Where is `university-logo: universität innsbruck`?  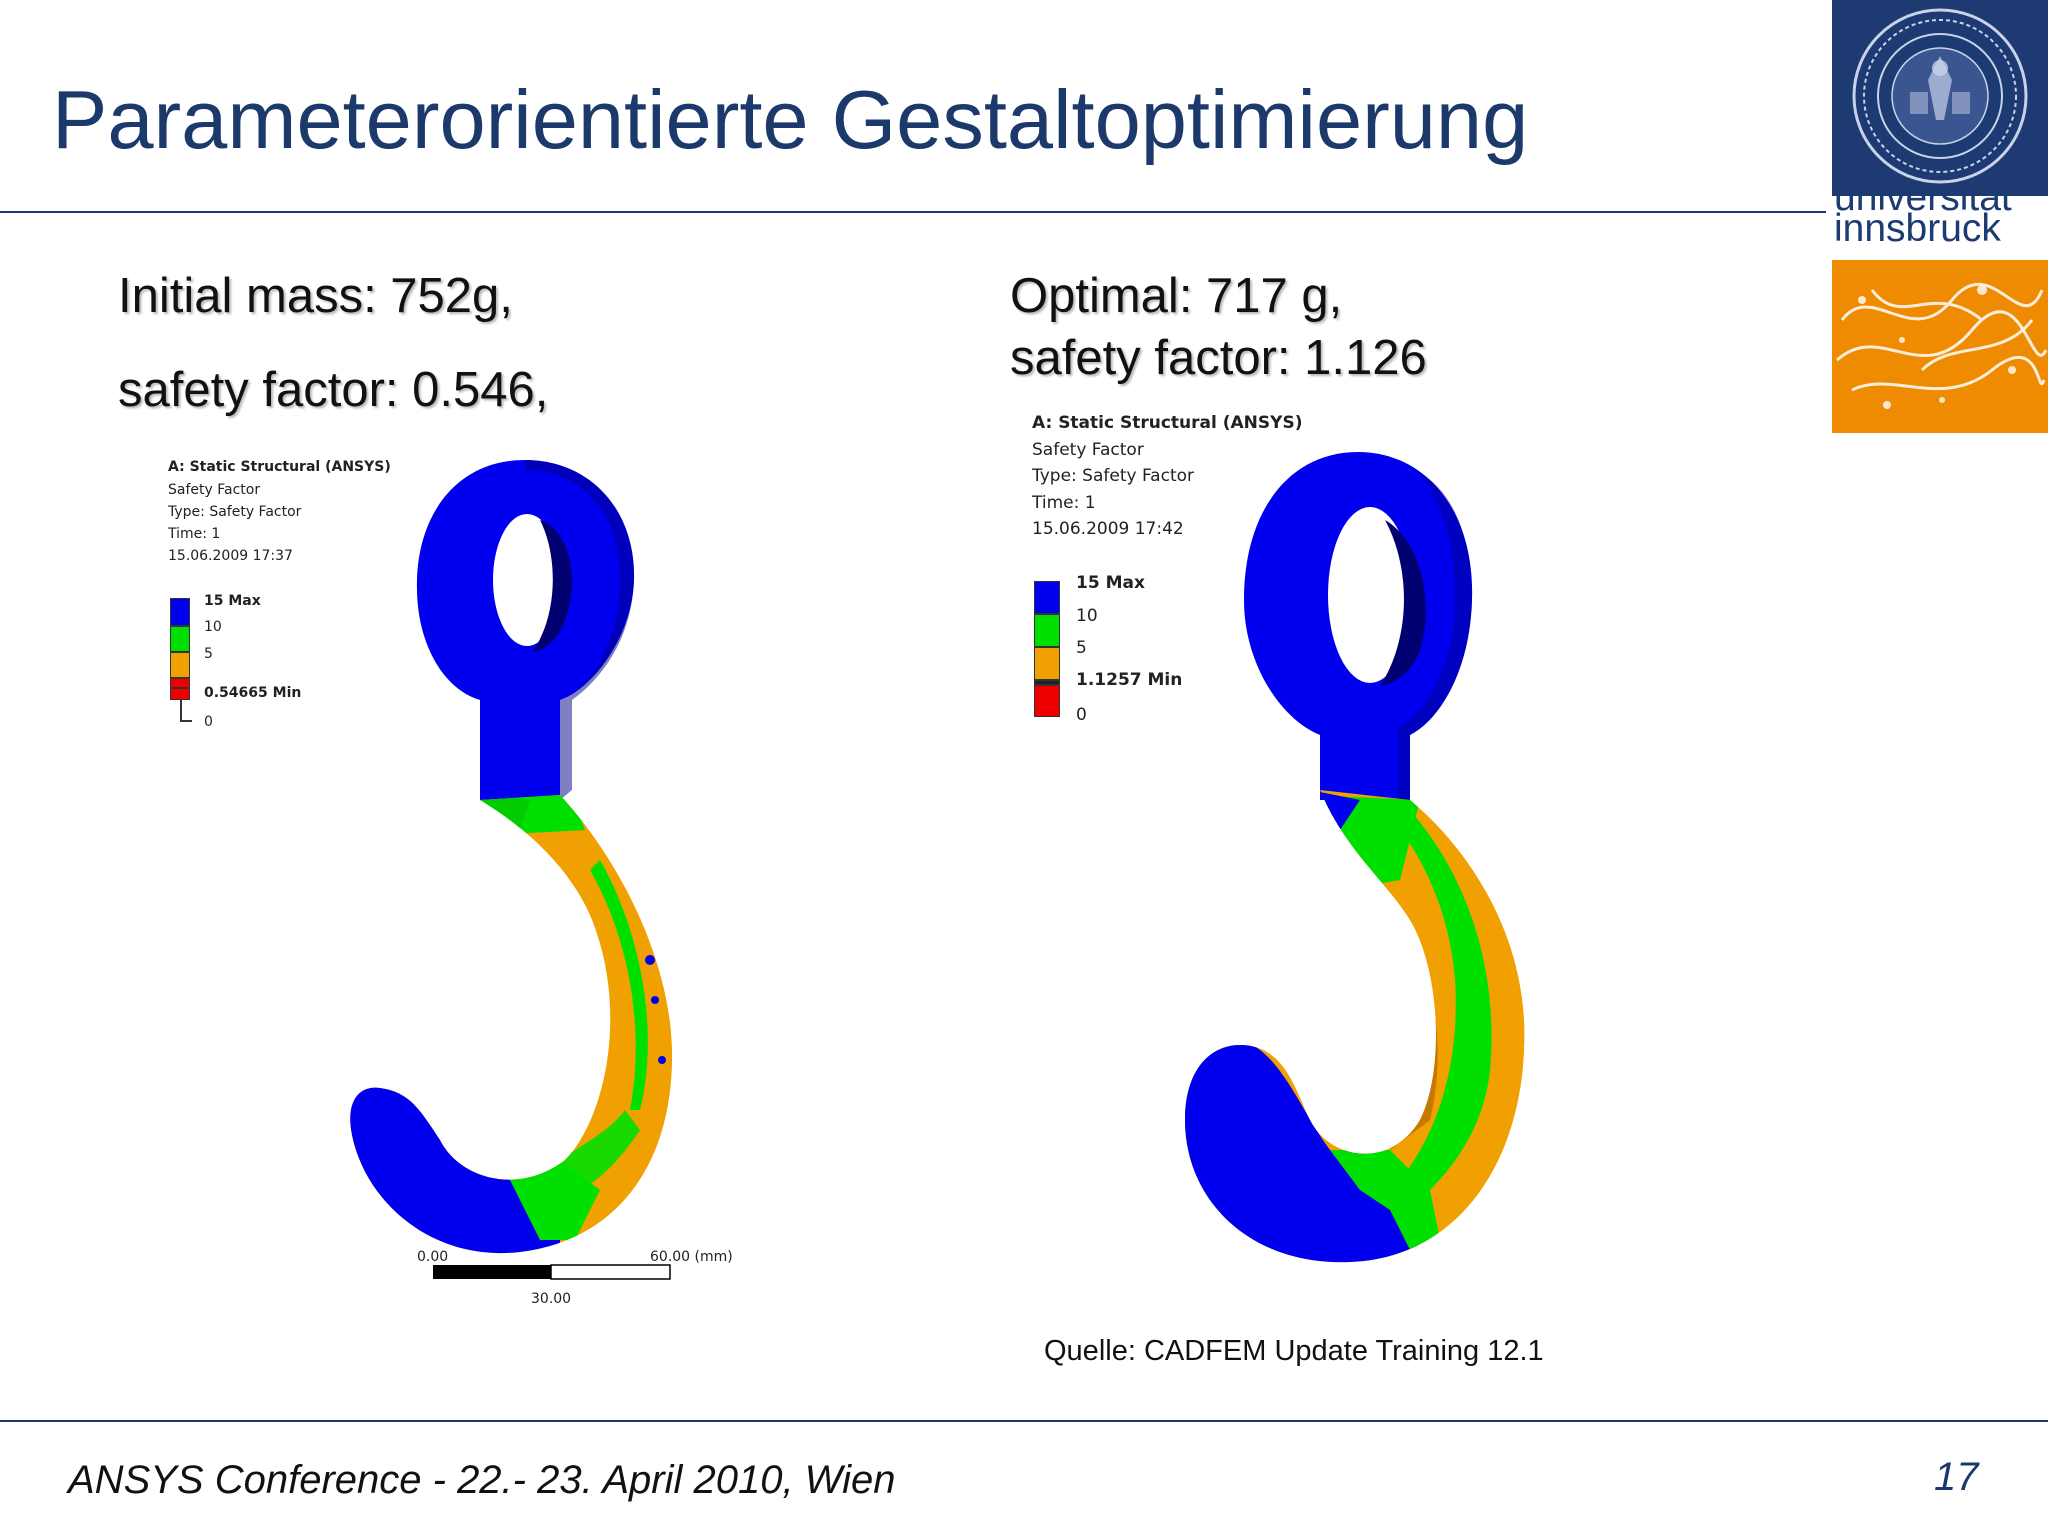
university-logo: universität innsbruck is located at coordinates (1940, 216).